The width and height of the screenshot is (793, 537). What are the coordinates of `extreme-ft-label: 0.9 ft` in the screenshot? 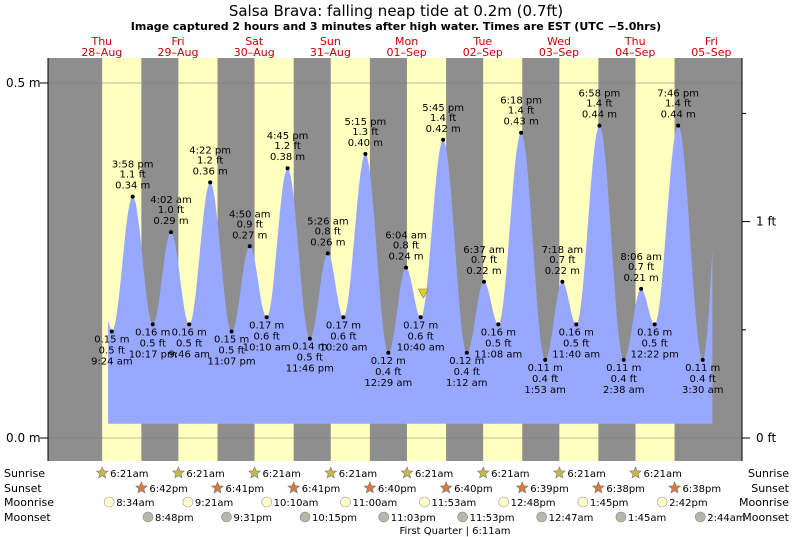 It's located at (250, 224).